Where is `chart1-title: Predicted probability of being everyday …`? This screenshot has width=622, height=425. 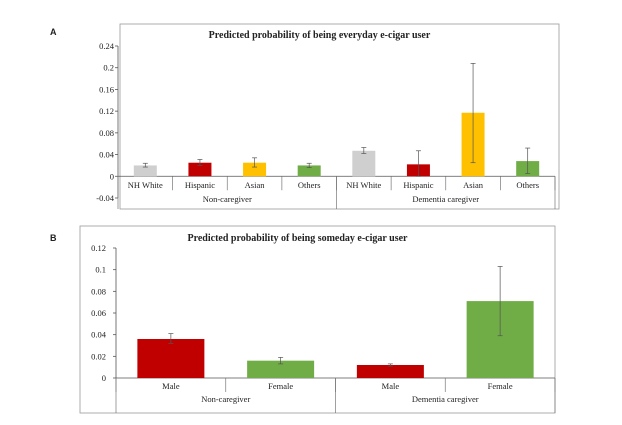
chart1-title: Predicted probability of being everyday … is located at coordinates (320, 35).